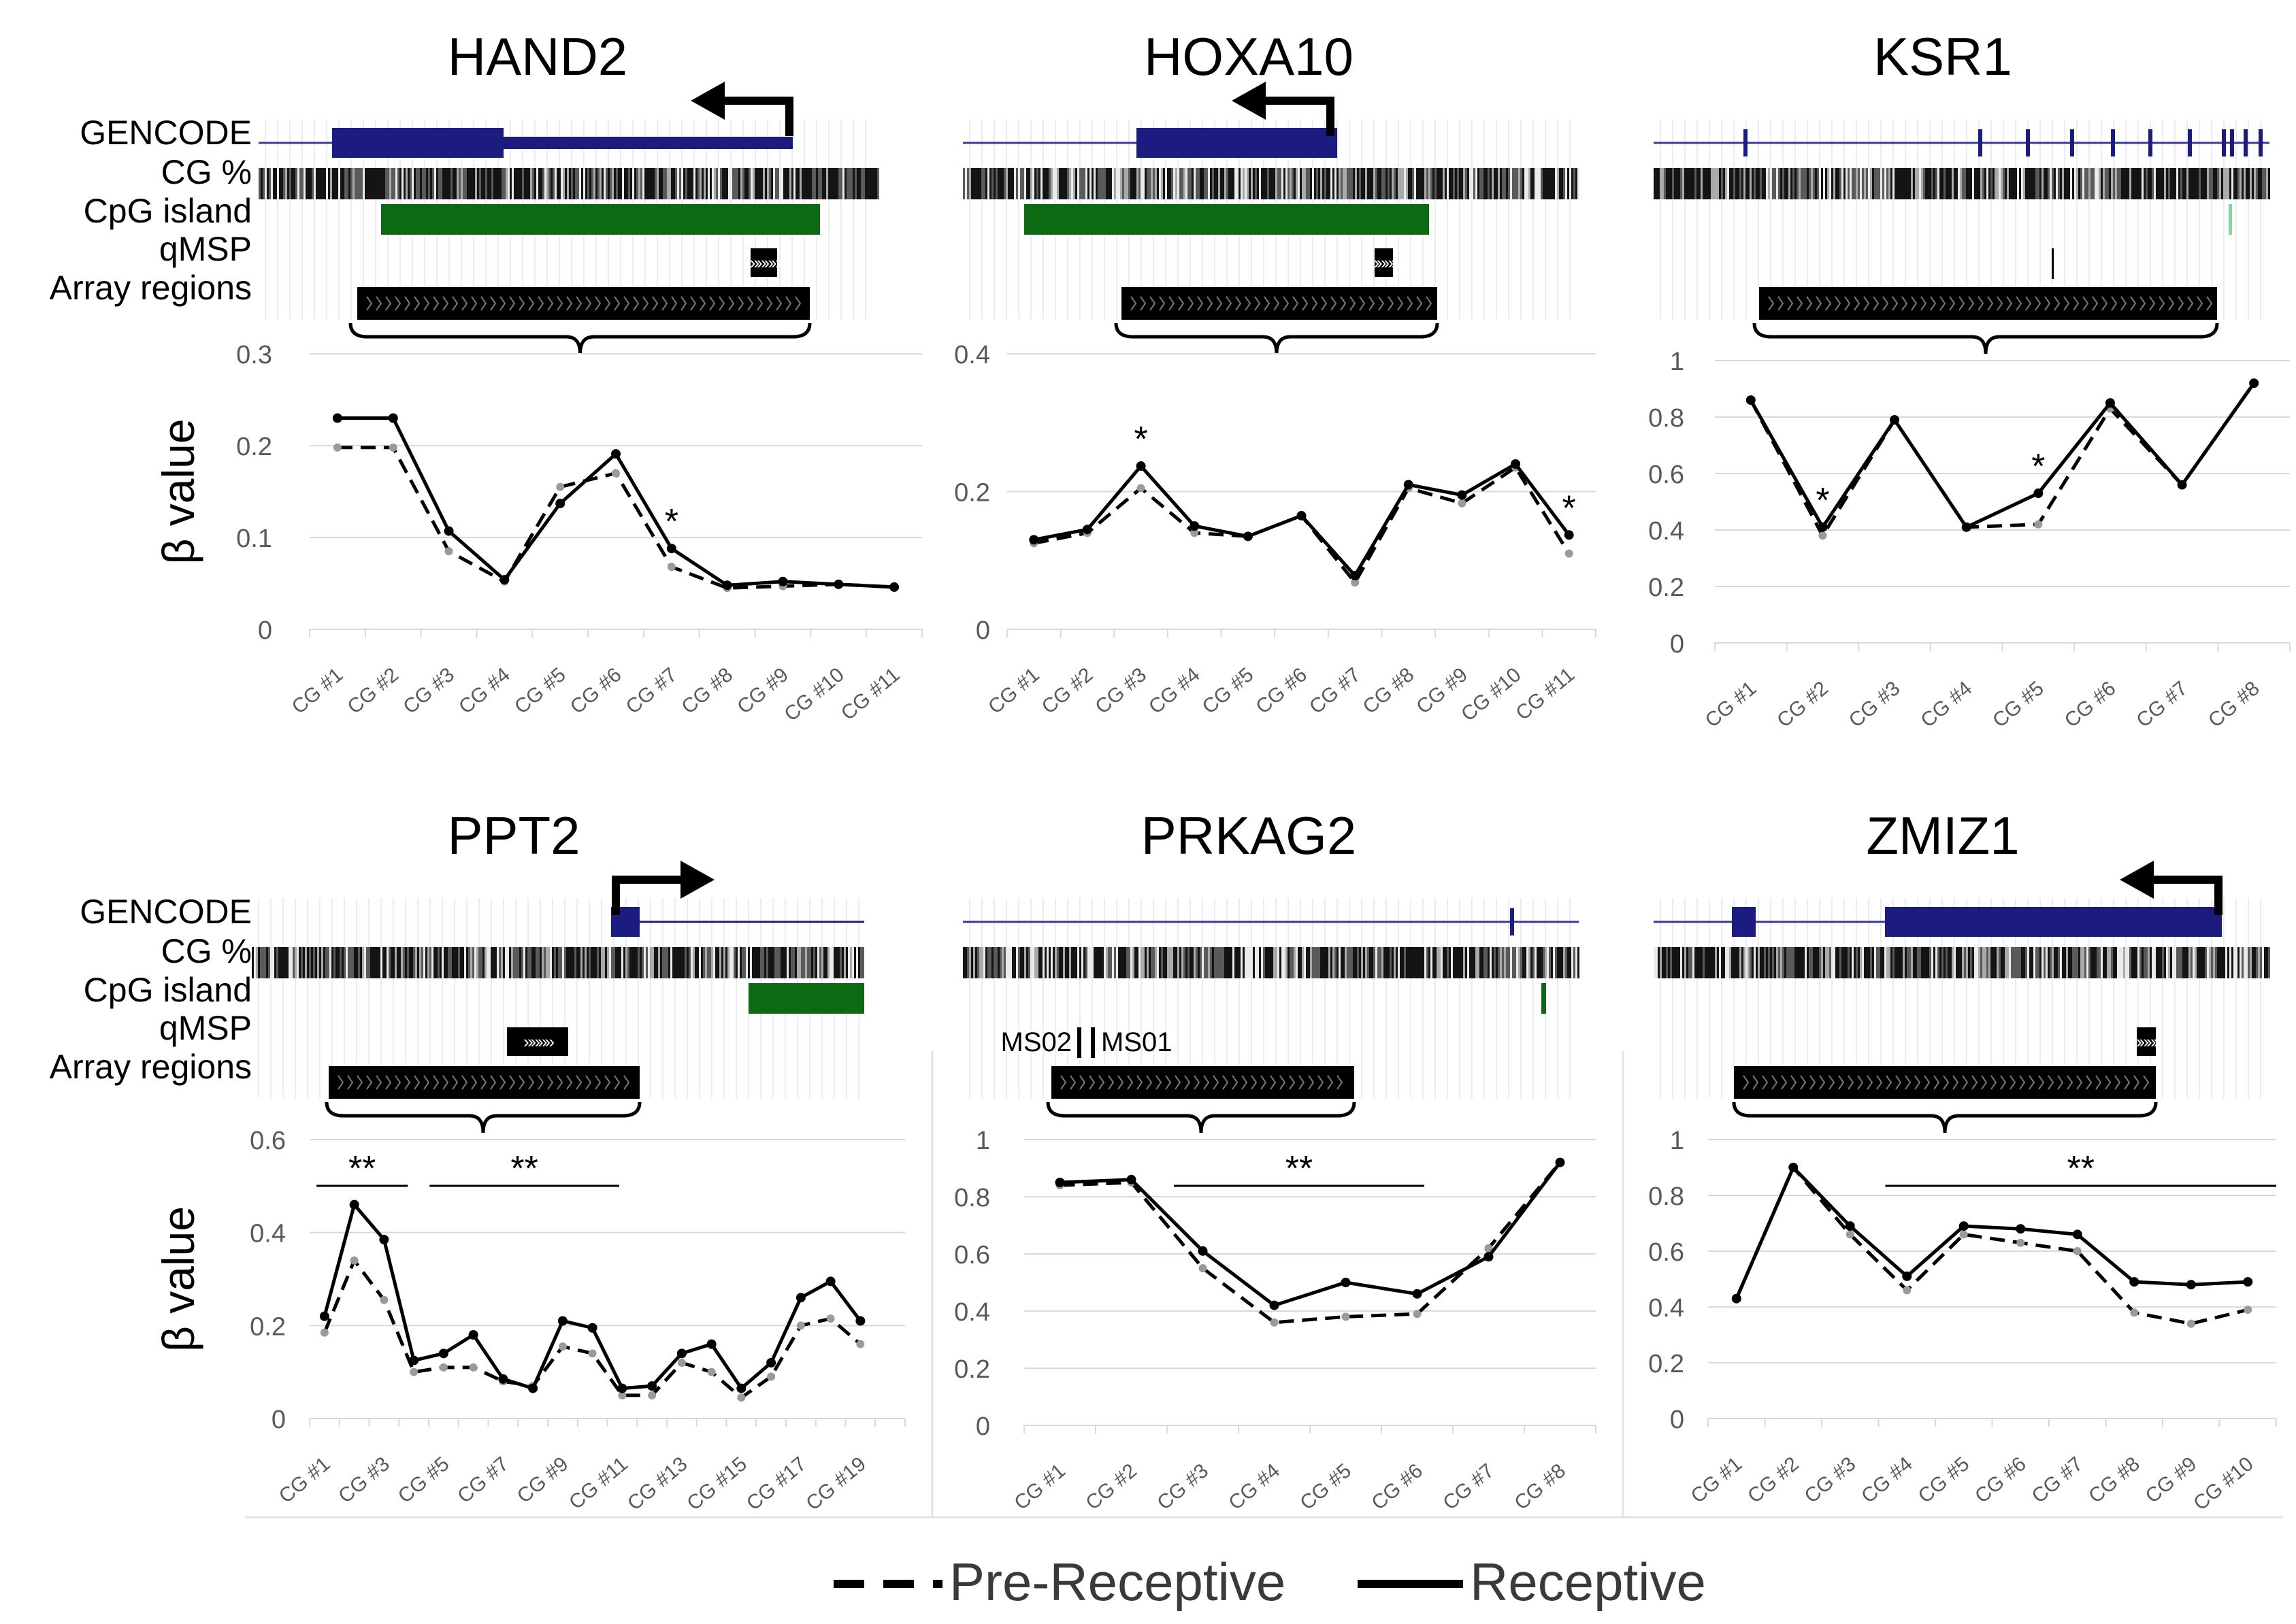 The image size is (2296, 1624). What do you see at coordinates (1270, 1582) in the screenshot?
I see `legend: Pre-Receptive Receptive` at bounding box center [1270, 1582].